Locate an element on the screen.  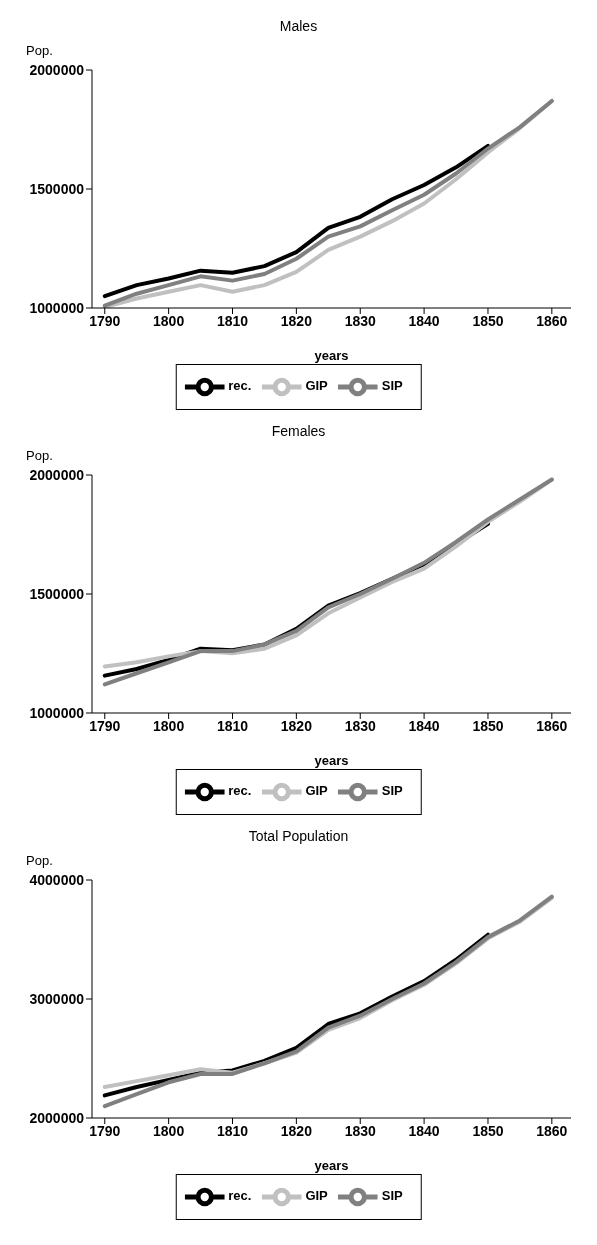
y-tick-label: 4000000 is located at coordinates (57, 879).